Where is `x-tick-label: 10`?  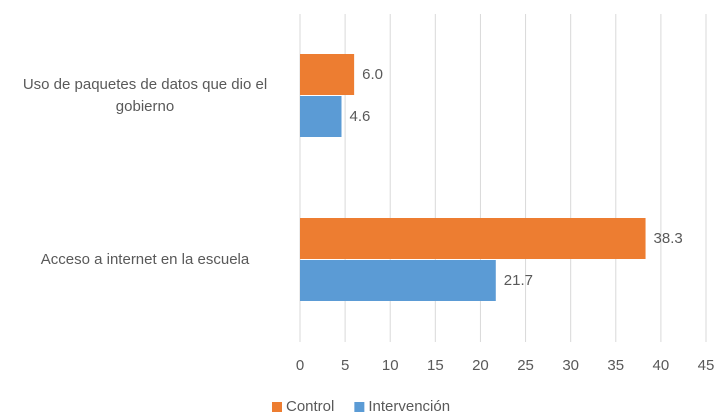
x-tick-label: 10 is located at coordinates (390, 365).